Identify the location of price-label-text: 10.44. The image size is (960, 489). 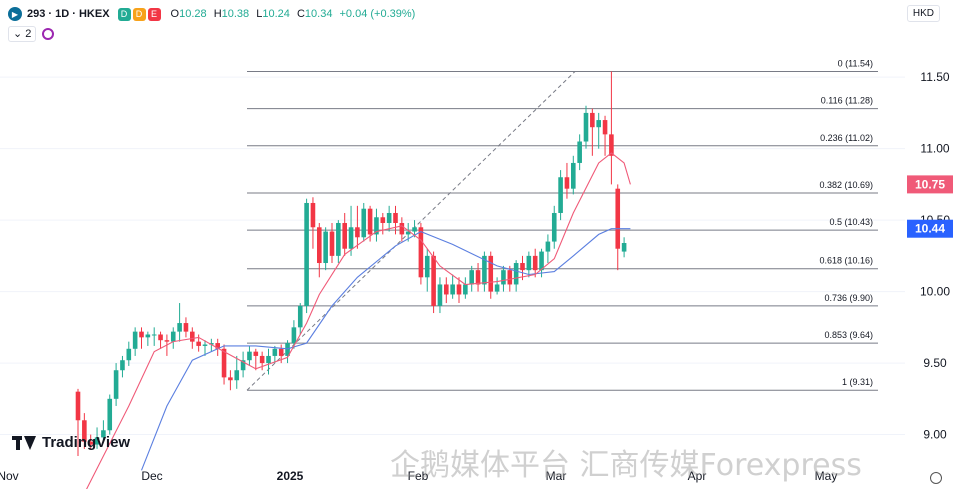
(930, 229).